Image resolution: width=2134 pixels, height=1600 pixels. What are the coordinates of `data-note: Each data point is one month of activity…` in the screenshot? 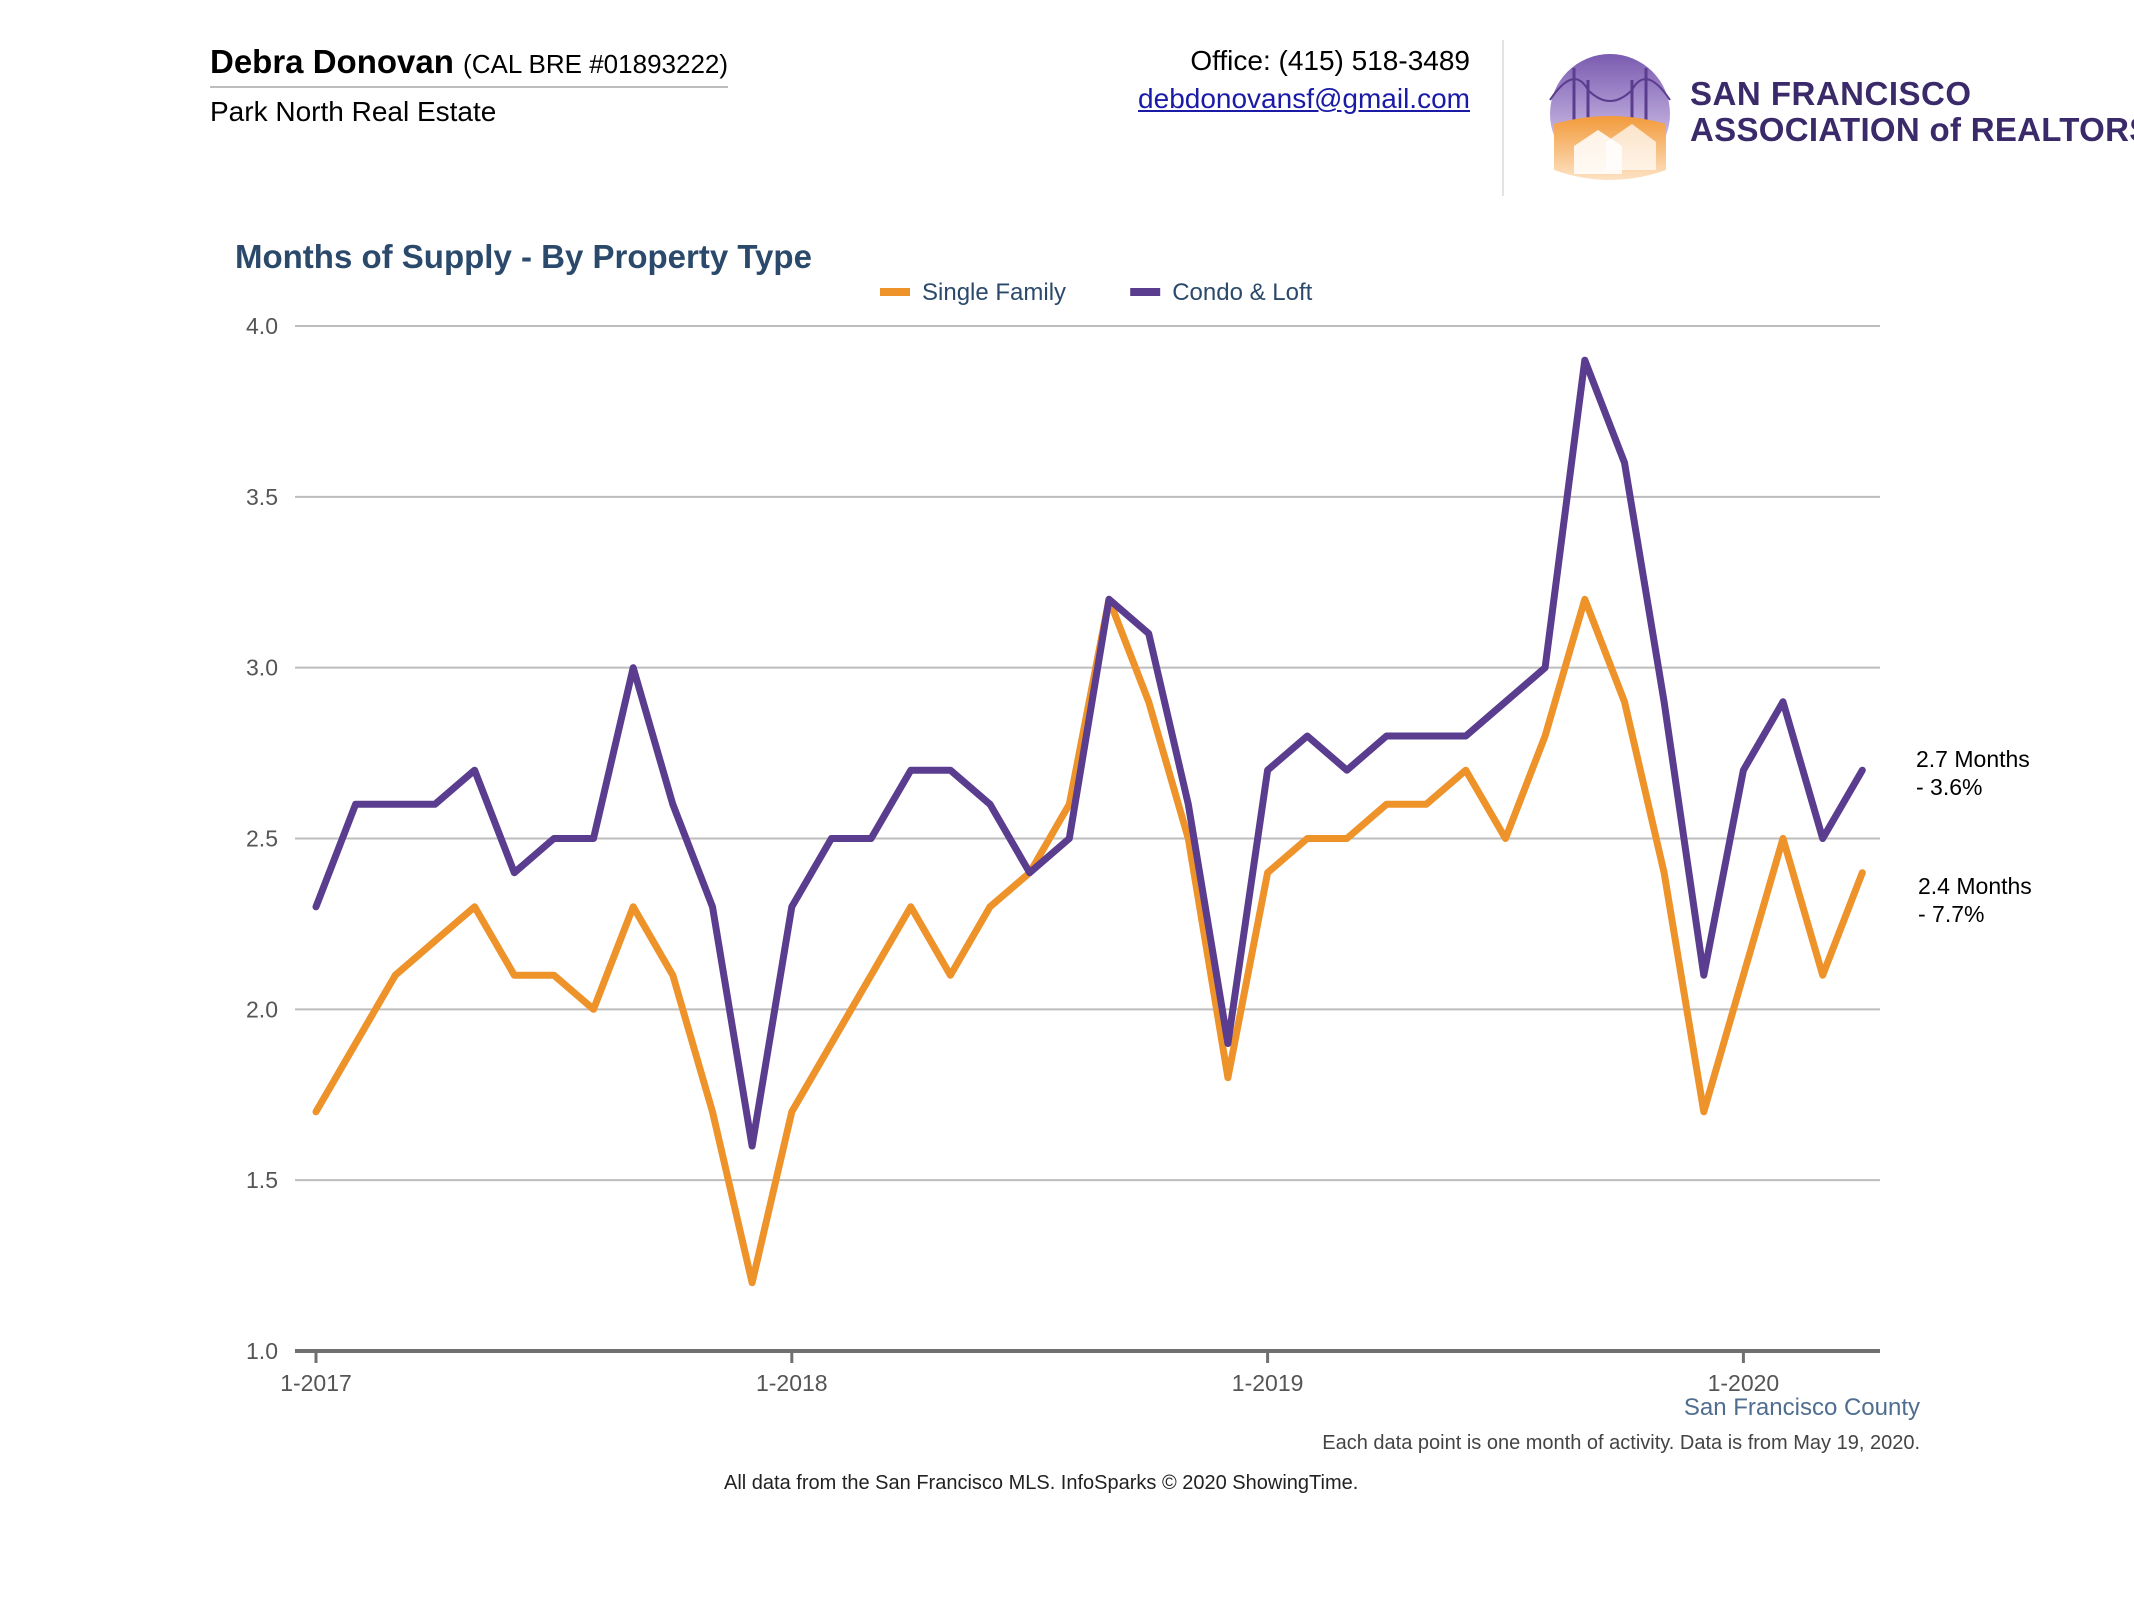 It's located at (1621, 1443).